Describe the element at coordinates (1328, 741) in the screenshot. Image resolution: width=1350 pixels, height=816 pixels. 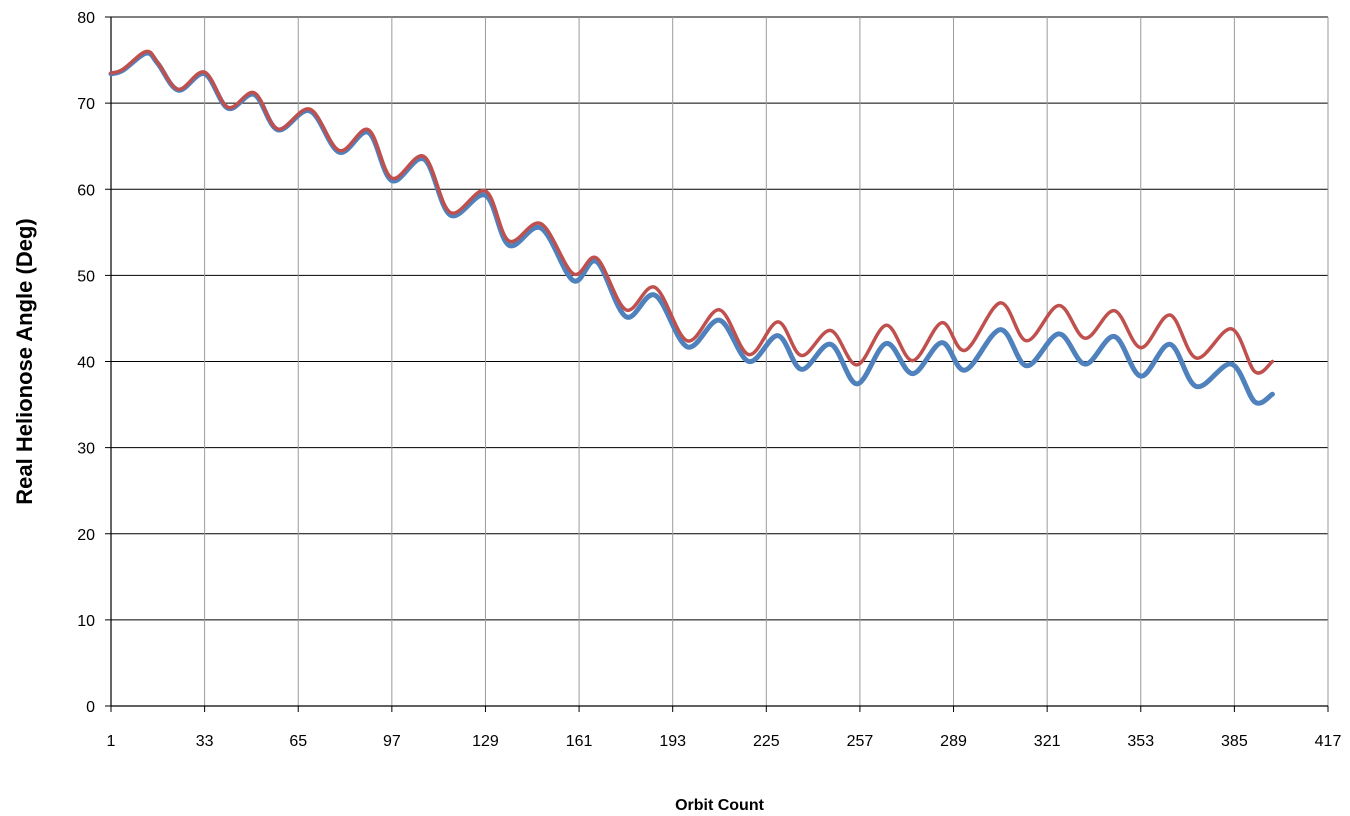
I see `x-tick-label: 417` at that location.